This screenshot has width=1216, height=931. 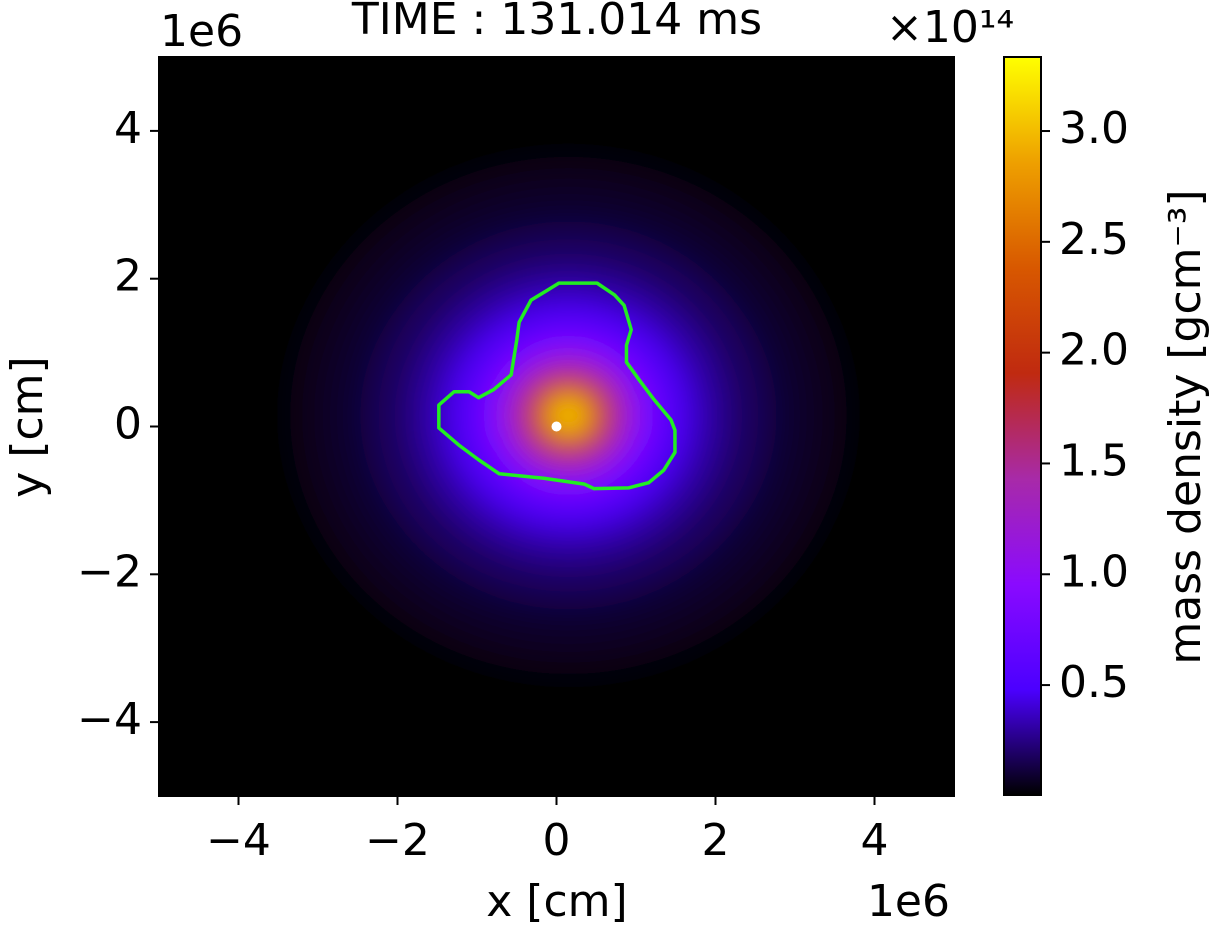 What do you see at coordinates (109, 571) in the screenshot?
I see `y-tick-label: −2` at bounding box center [109, 571].